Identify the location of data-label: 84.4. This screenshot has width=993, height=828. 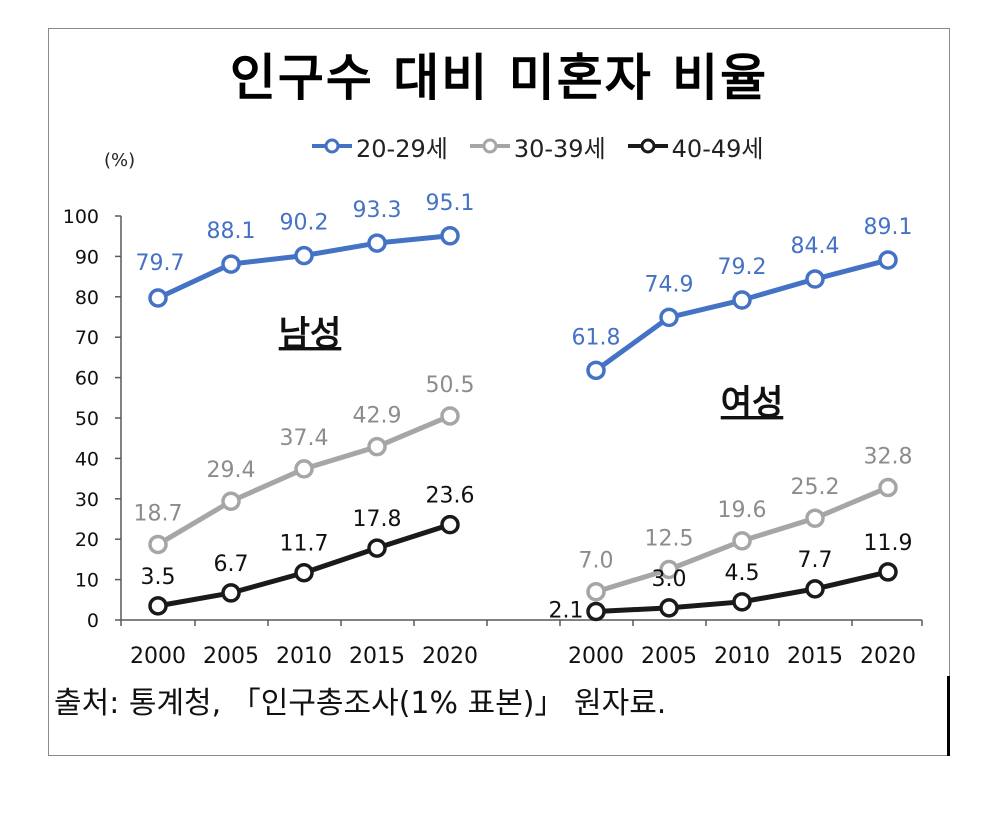
(815, 246).